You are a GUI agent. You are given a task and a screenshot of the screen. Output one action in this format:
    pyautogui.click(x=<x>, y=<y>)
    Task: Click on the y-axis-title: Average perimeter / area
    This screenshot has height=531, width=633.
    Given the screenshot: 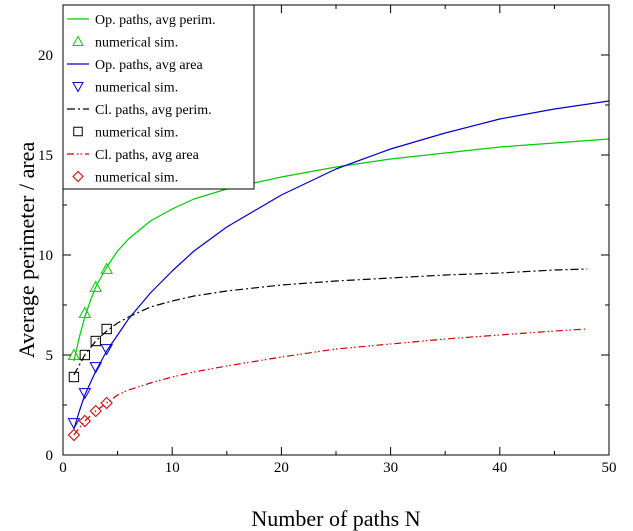 What is the action you would take?
    pyautogui.click(x=26, y=250)
    